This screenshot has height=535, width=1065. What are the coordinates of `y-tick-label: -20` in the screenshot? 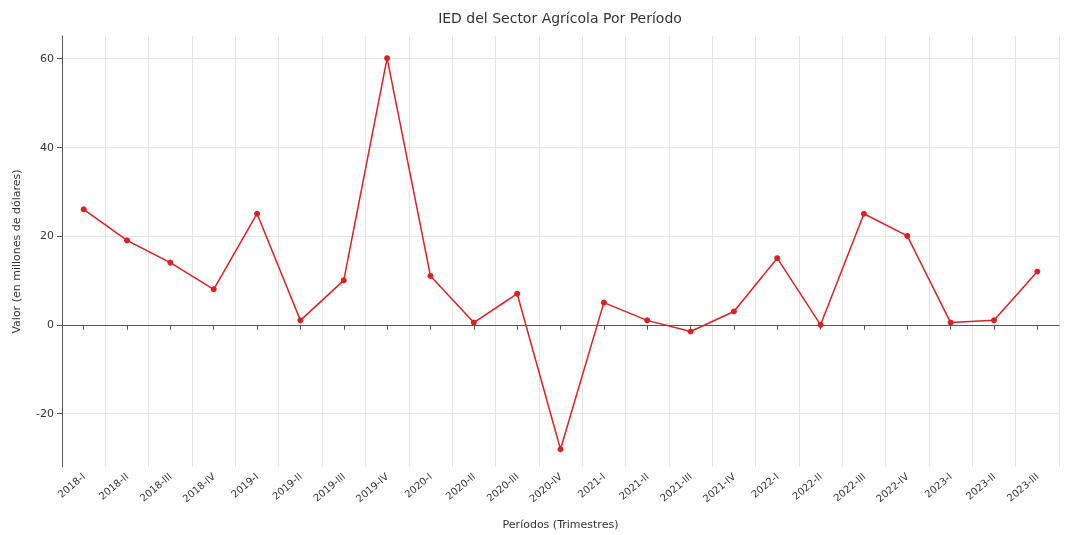 It's located at (45, 414).